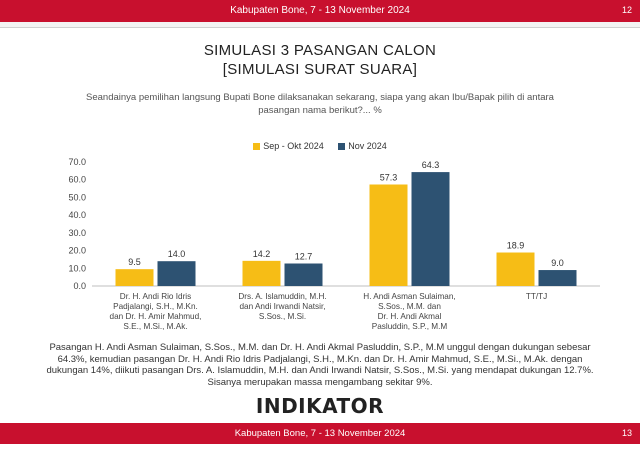  I want to click on x-category-label: Drs. A. Islamuddin, M.H., so click(282, 296).